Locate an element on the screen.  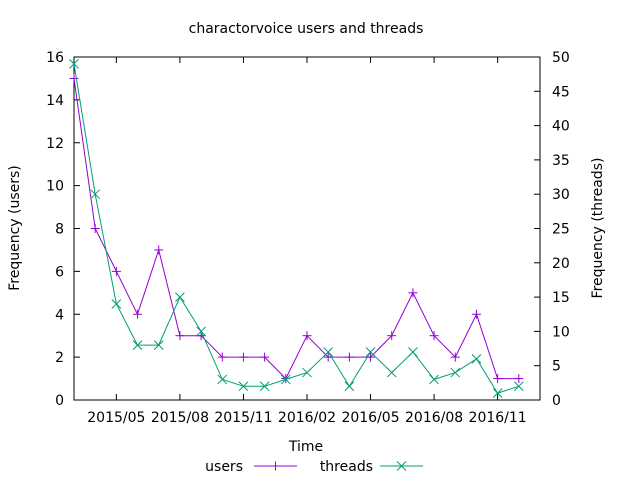
y2-tick-label: 15 is located at coordinates (561, 298).